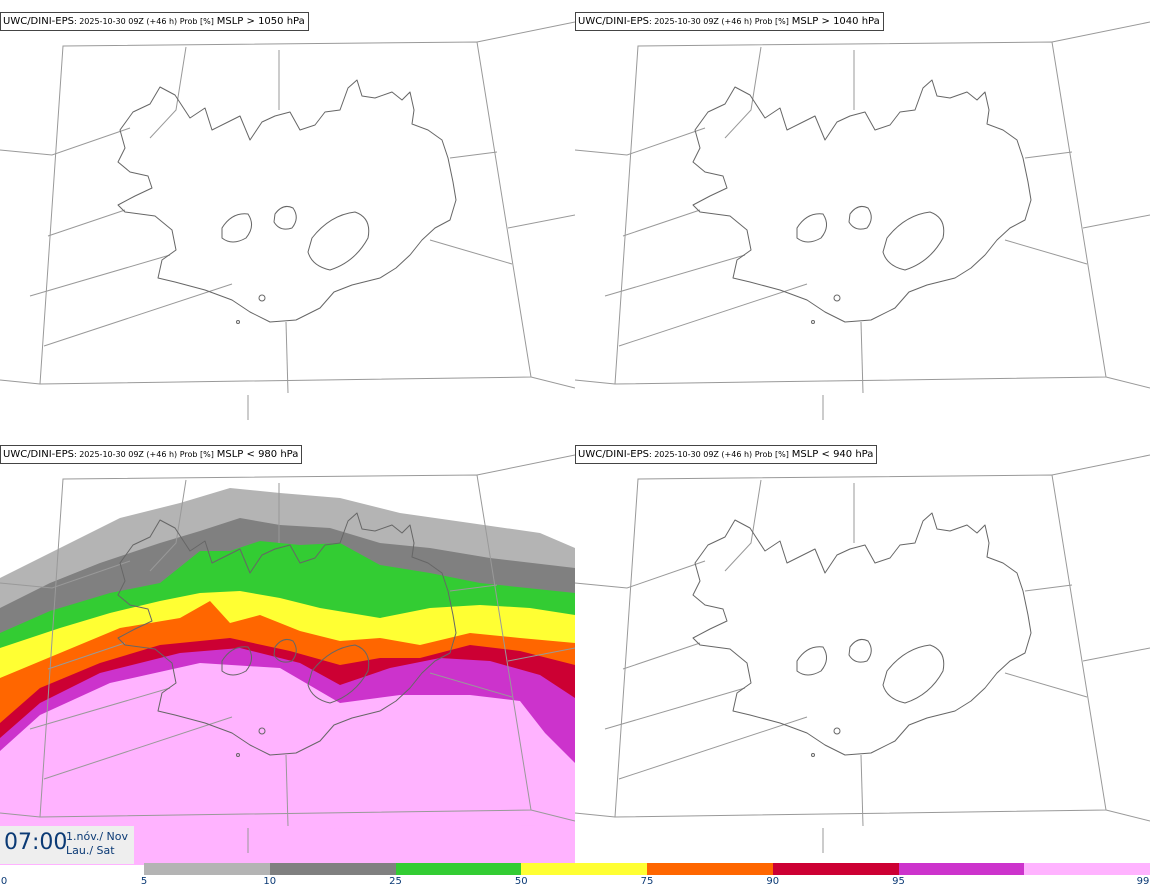  What do you see at coordinates (832, 454) in the screenshot?
I see `threshold-label: MSLP < 940 hPa` at bounding box center [832, 454].